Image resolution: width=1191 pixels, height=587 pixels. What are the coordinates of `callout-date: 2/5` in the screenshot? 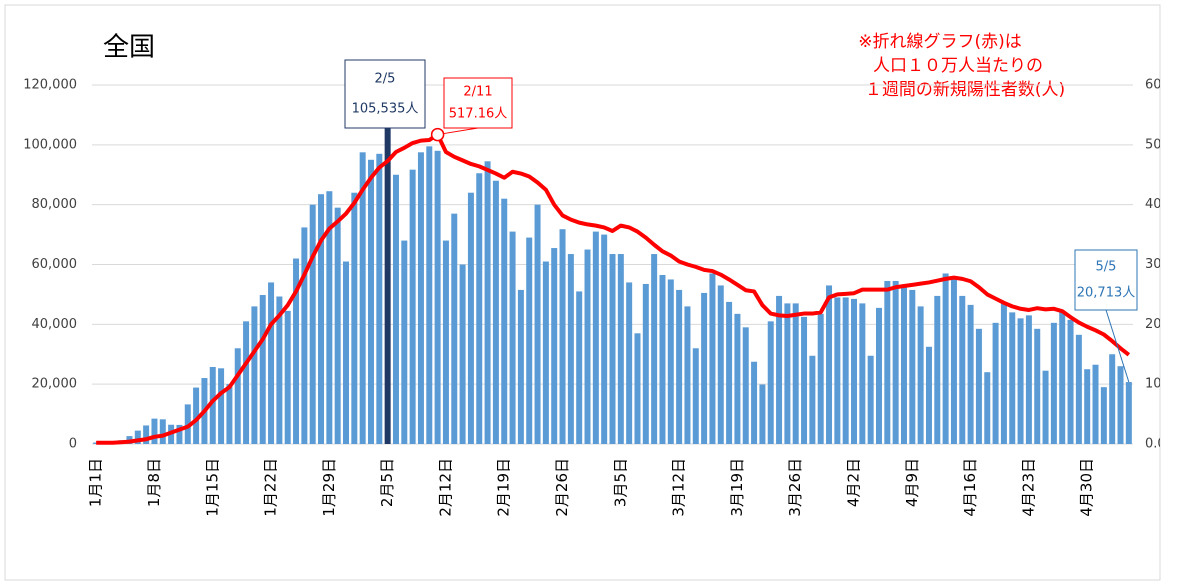 It's located at (385, 79).